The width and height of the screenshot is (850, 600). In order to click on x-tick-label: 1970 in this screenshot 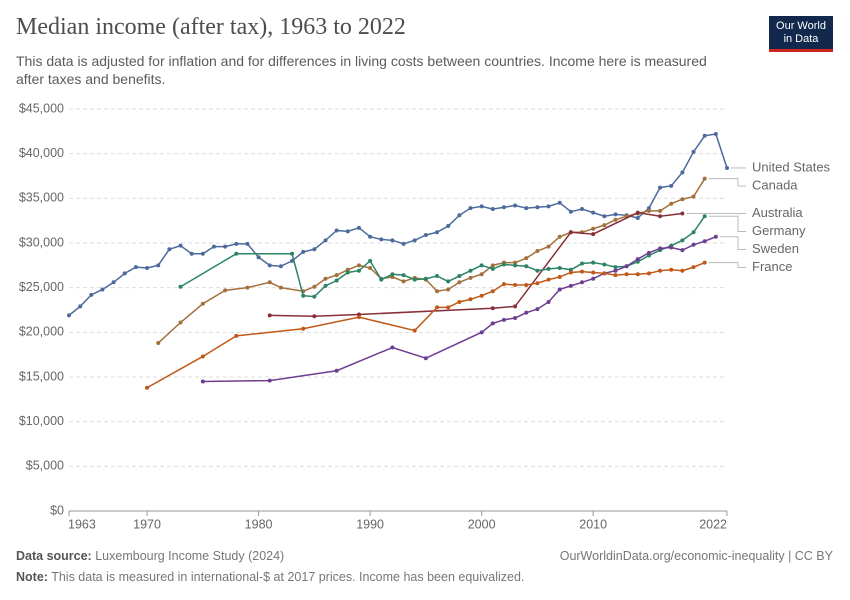, I will do `click(147, 524)`.